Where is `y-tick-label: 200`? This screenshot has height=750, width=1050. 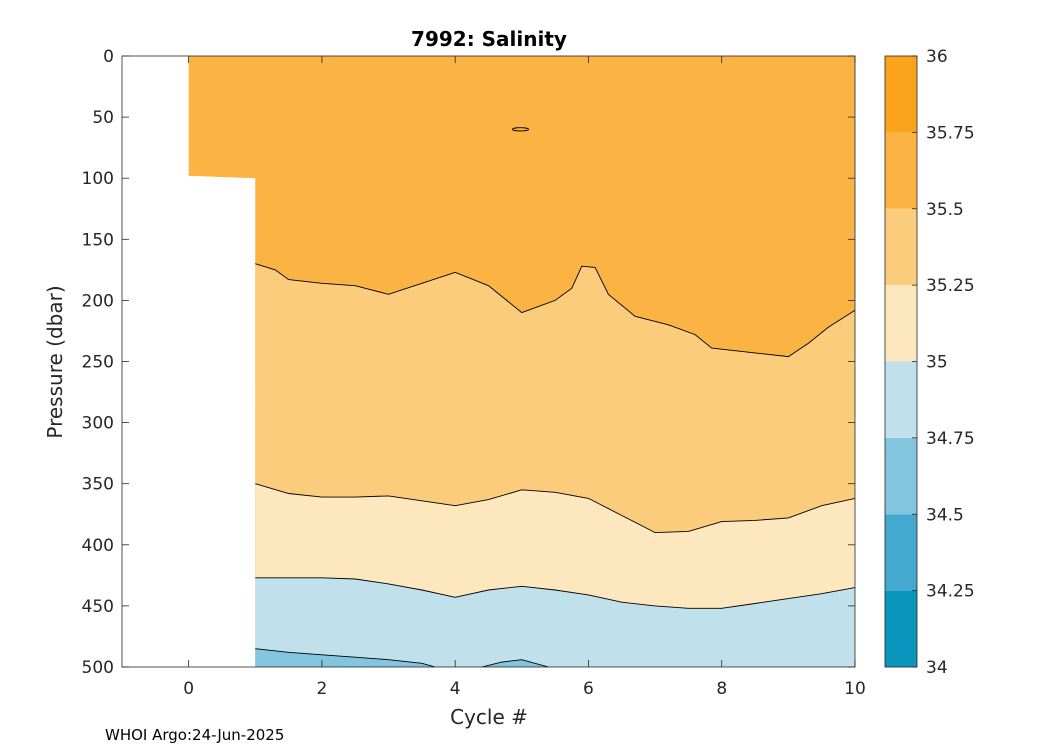 y-tick-label: 200 is located at coordinates (98, 301).